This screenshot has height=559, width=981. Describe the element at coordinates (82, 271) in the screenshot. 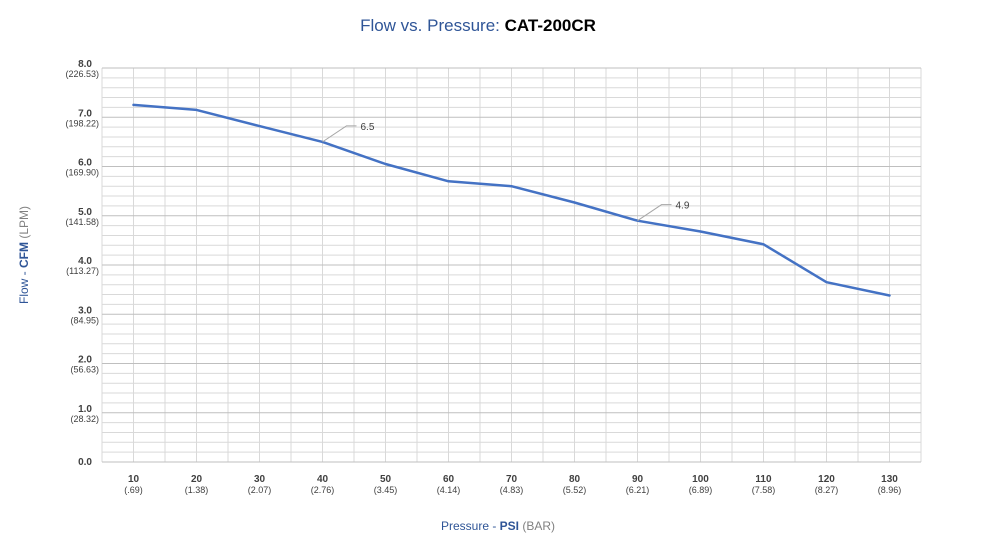

I see `y-tick-sublabel: (113.27)` at that location.